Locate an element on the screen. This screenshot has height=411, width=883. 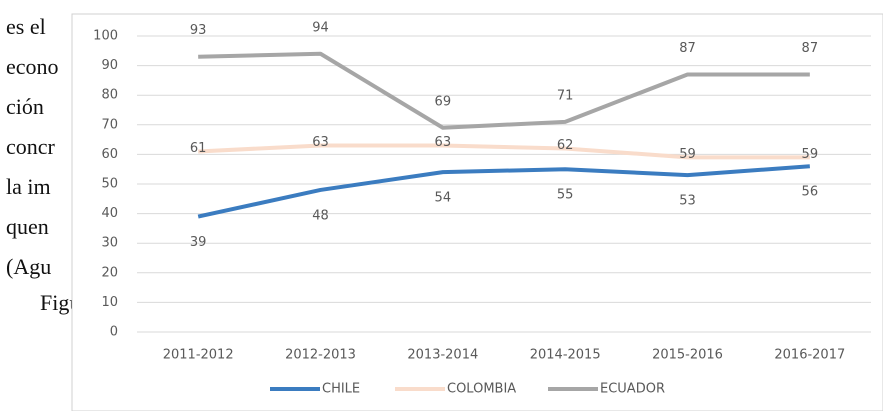
y-tick-label: 10 is located at coordinates (109, 302).